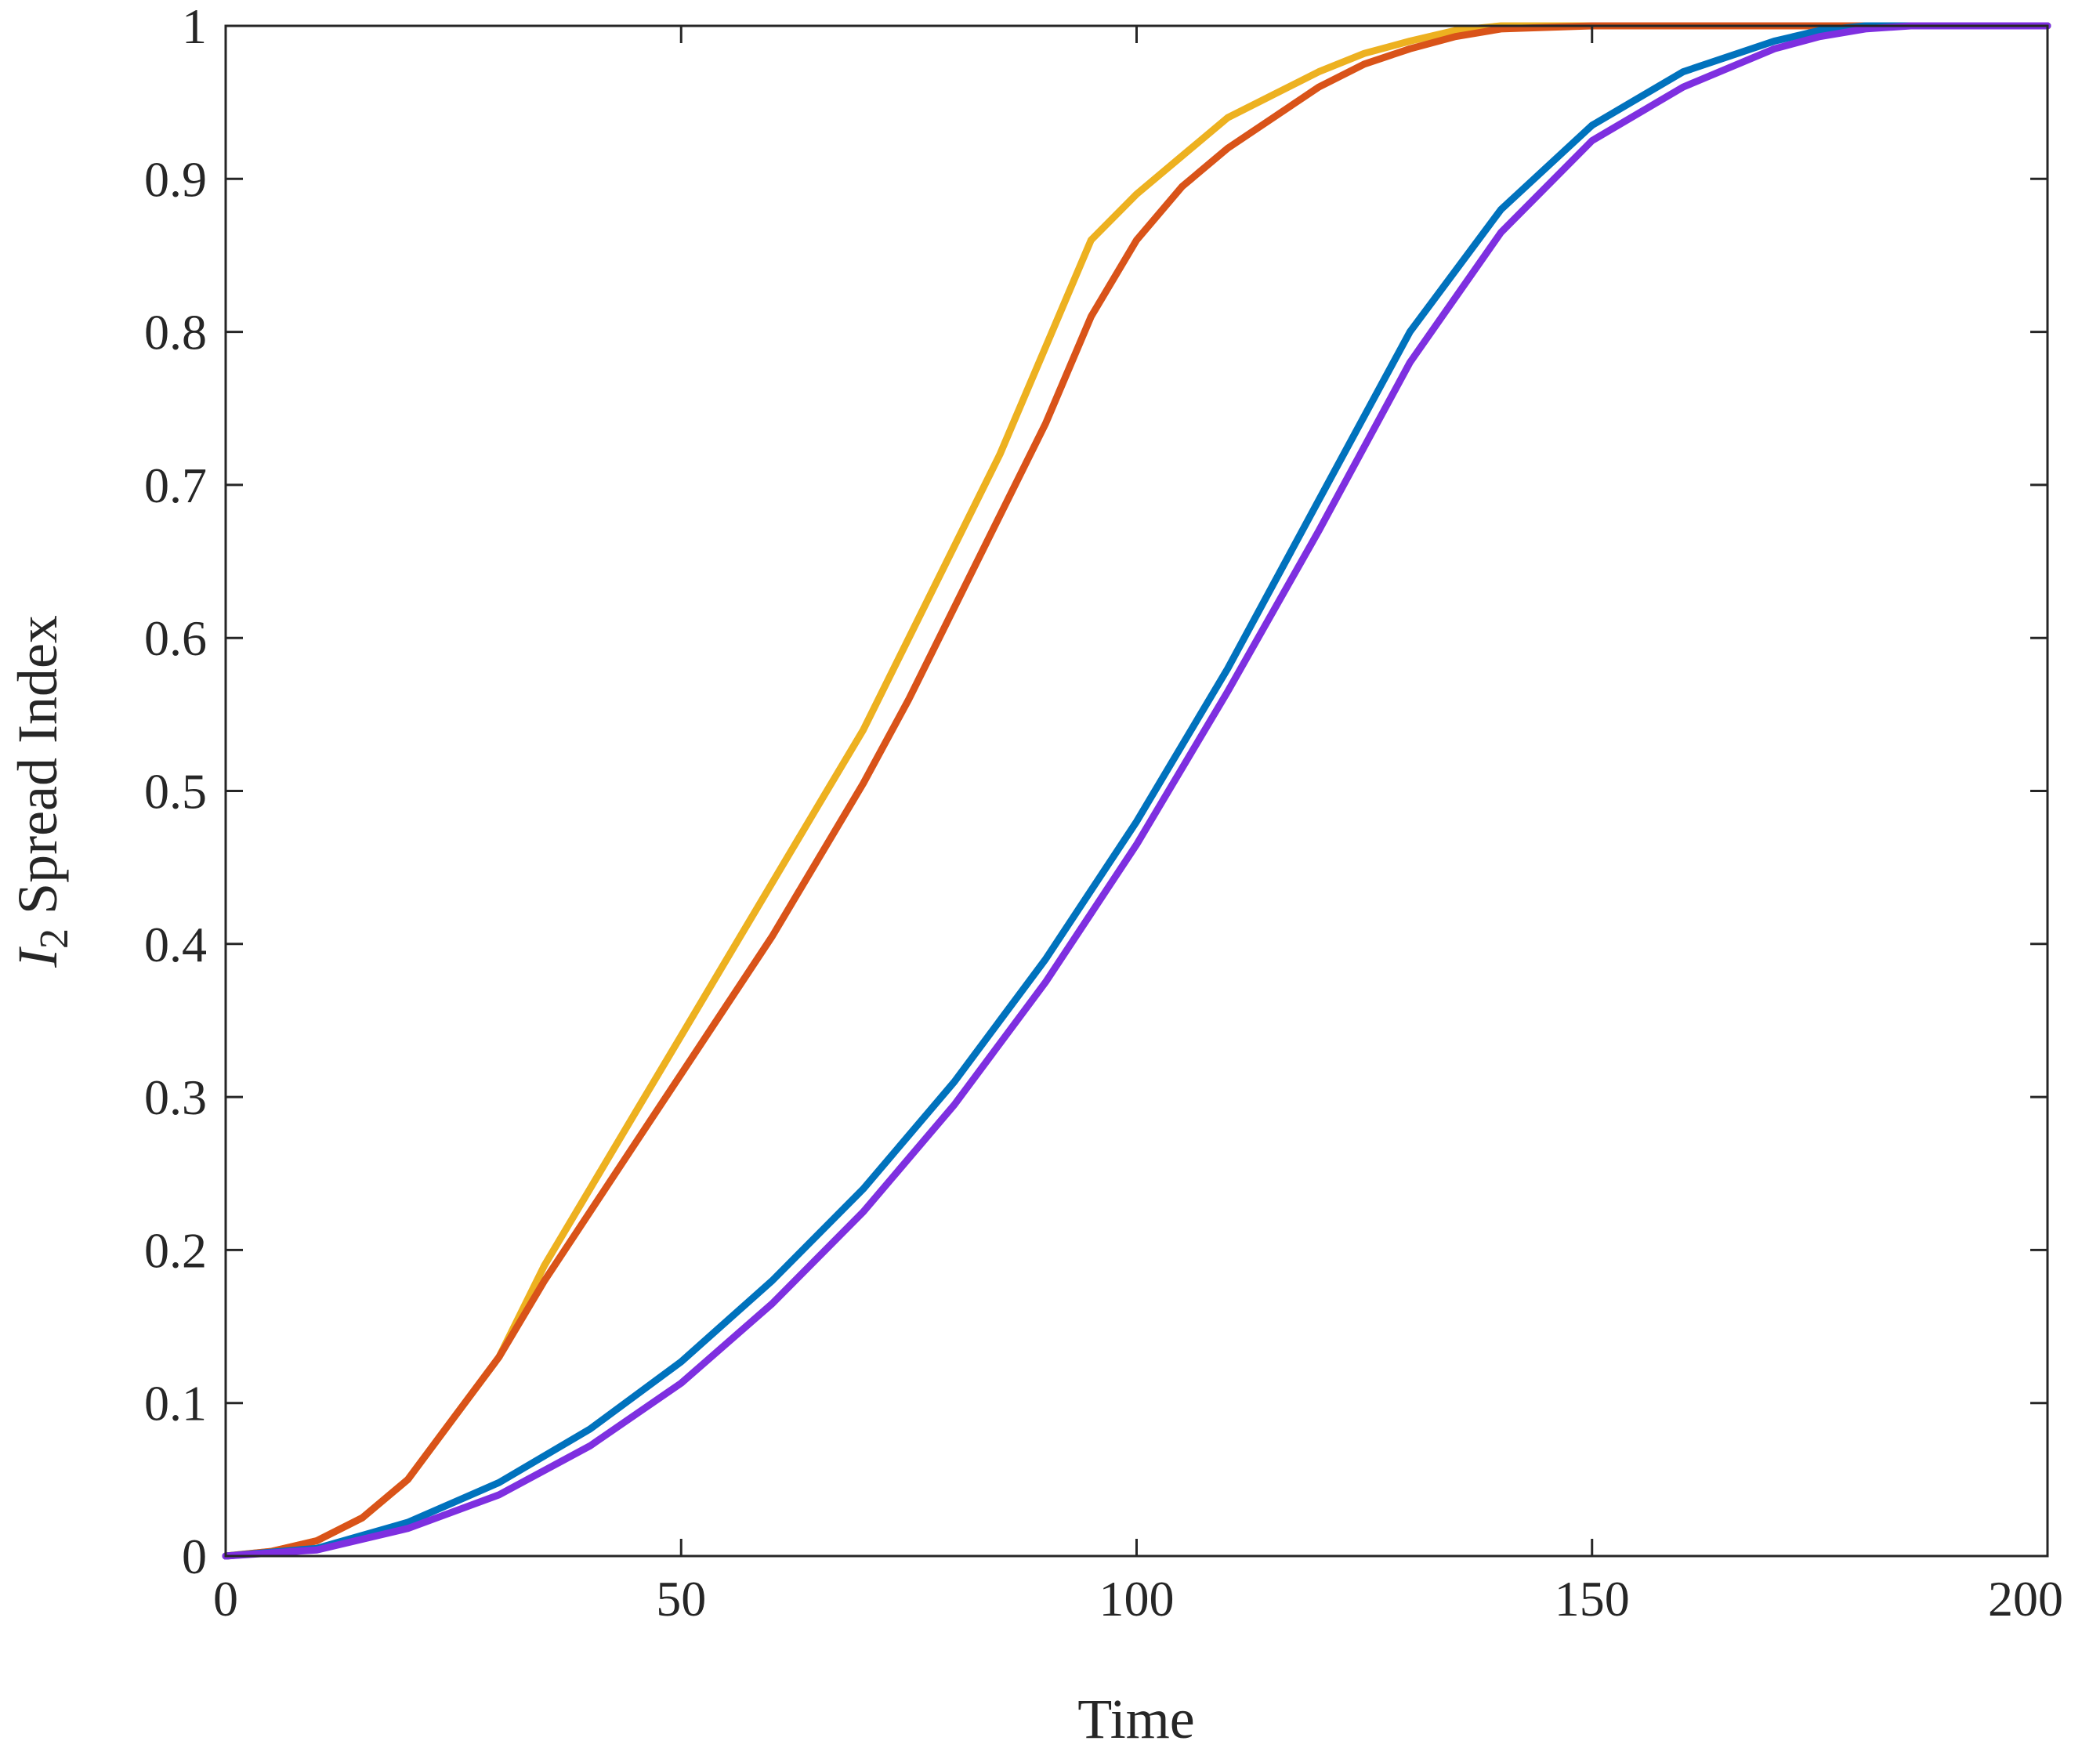 The width and height of the screenshot is (2100, 1748). I want to click on y-axis-title-italic: I, so click(37, 957).